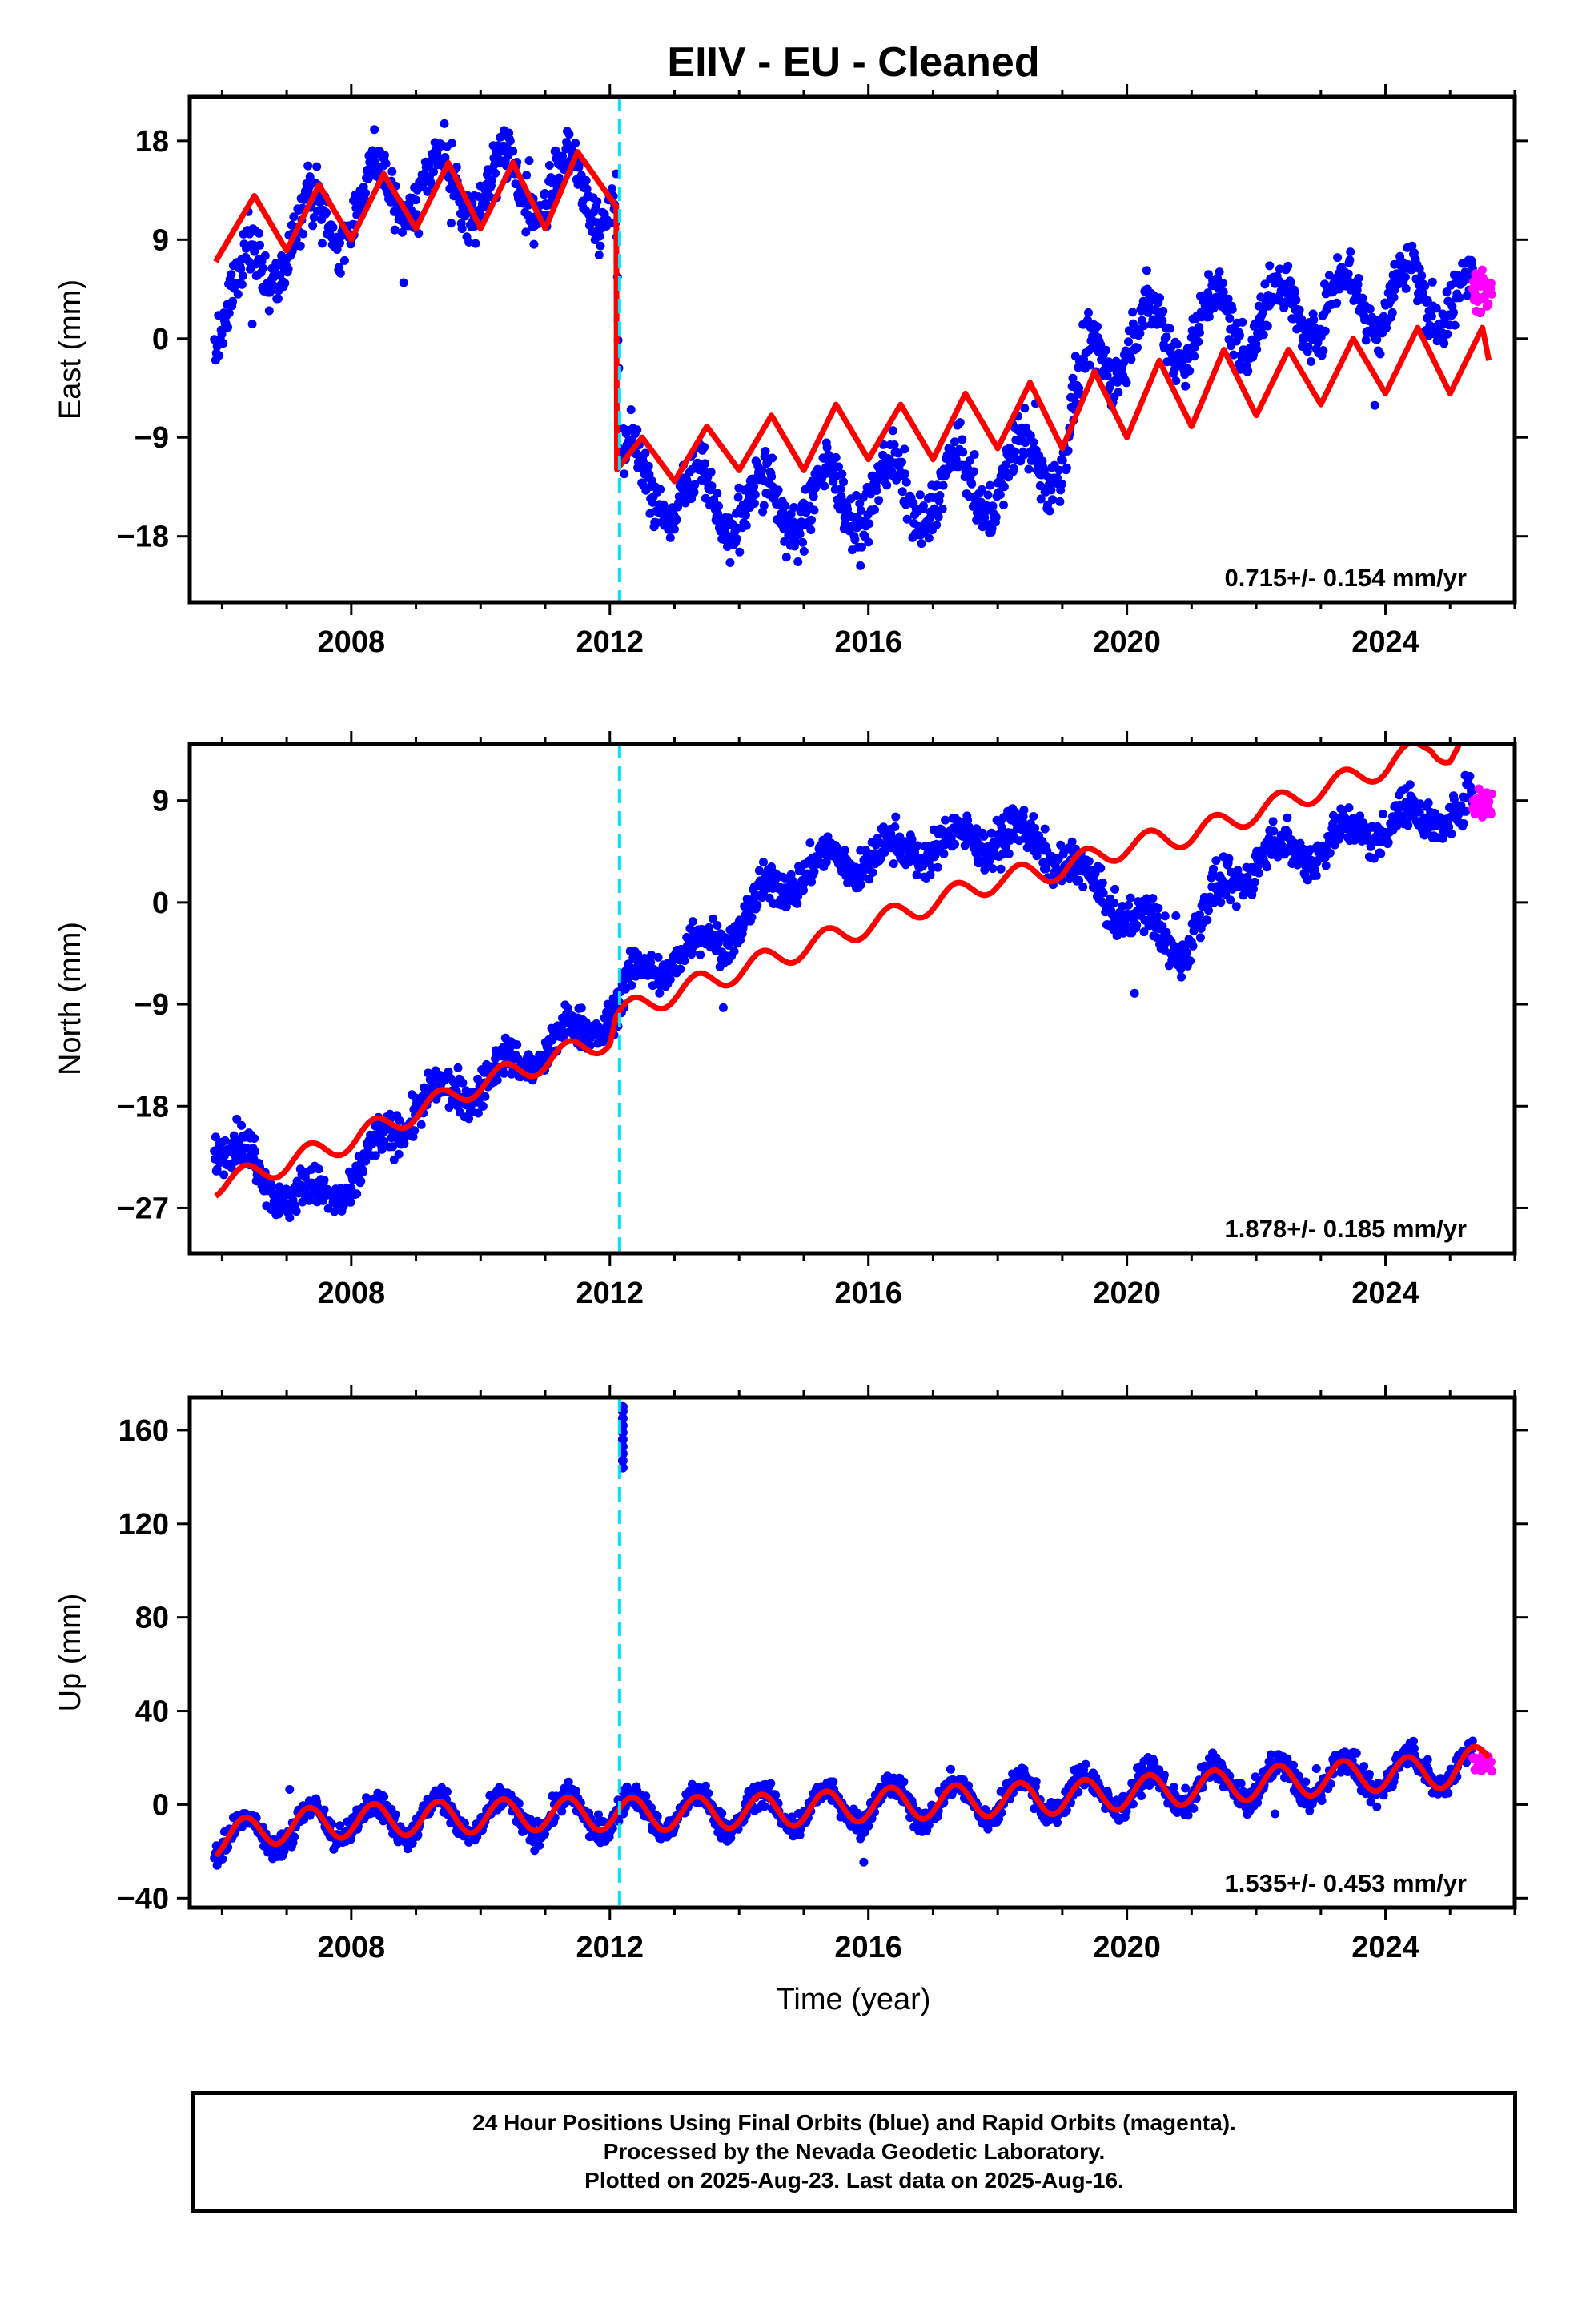 The width and height of the screenshot is (1582, 2324). Describe the element at coordinates (852, 317) in the screenshot. I see `model-line-east` at that location.